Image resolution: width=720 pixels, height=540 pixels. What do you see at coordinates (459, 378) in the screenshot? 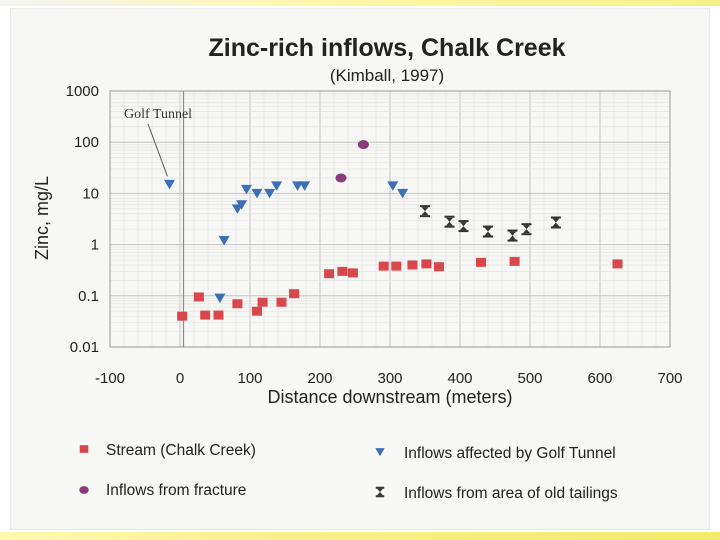
I see `x-tick-label: 400` at bounding box center [459, 378].